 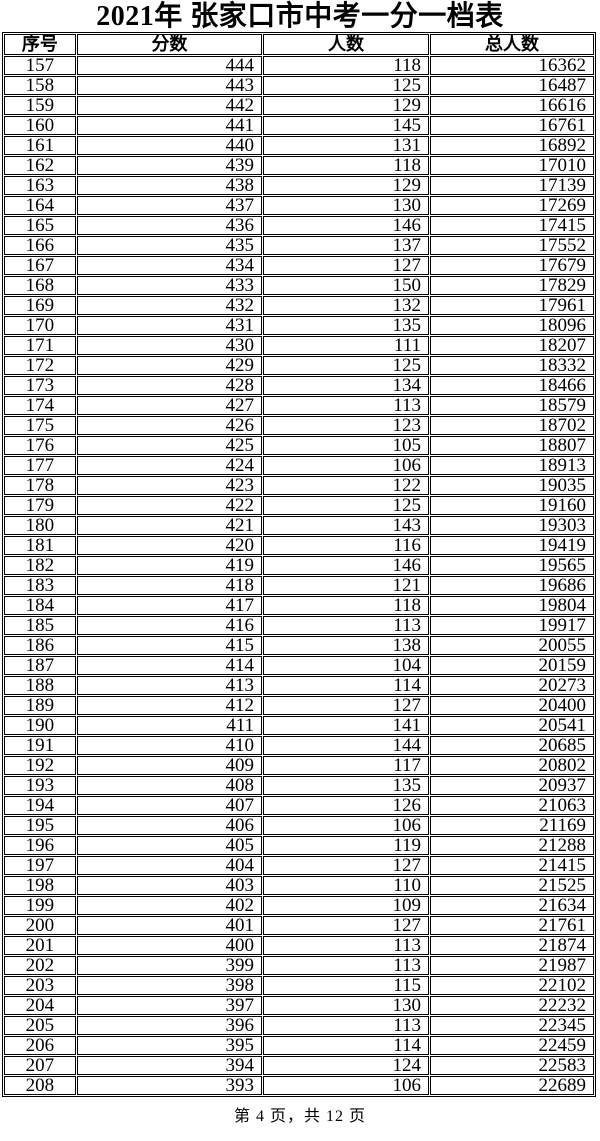 I want to click on count-cell: 116, so click(x=346, y=545).